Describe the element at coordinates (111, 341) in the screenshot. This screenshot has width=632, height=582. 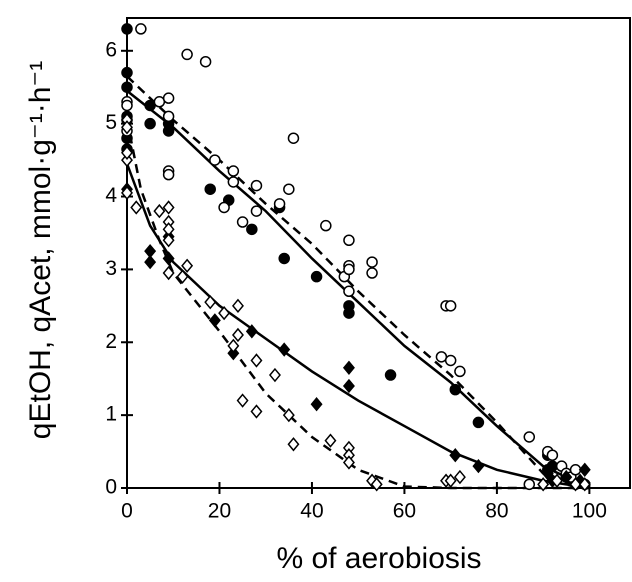
I see `y-tick-label: 2` at that location.